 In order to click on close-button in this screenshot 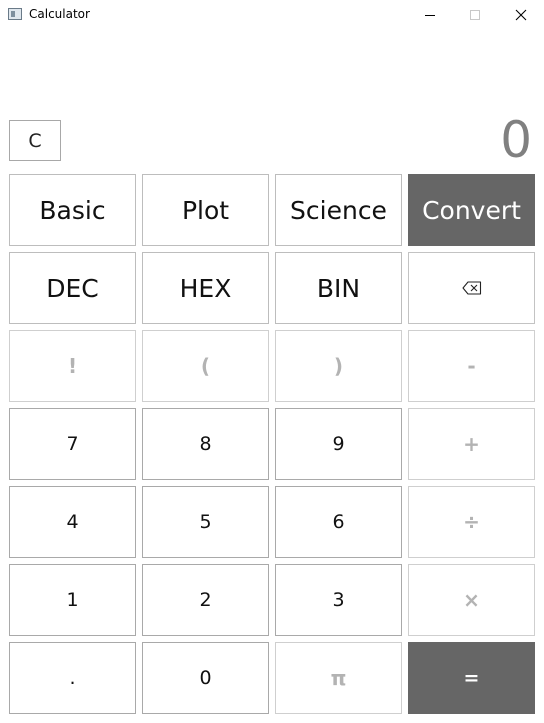, I will do `click(521, 15)`.